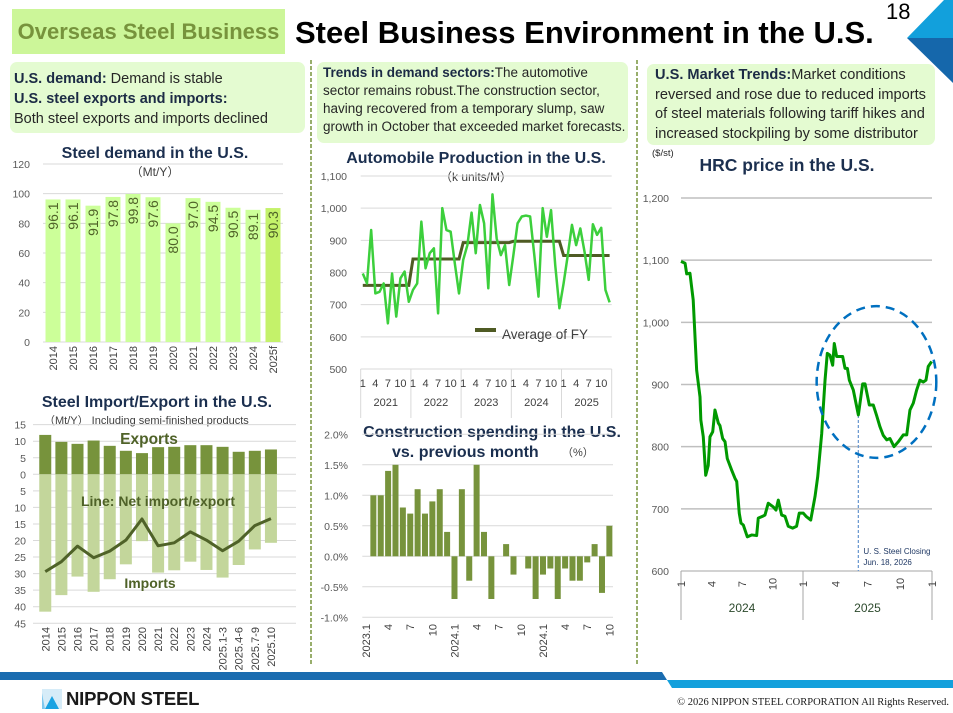 This screenshot has width=953, height=713. What do you see at coordinates (810, 684) in the screenshot?
I see `footer-band-light` at bounding box center [810, 684].